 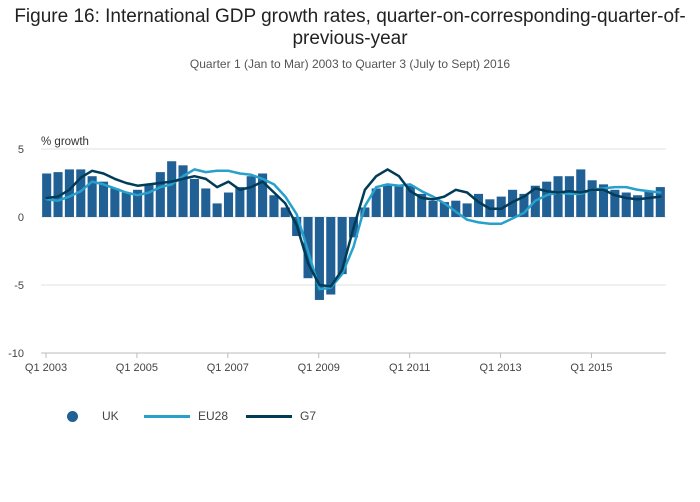 What do you see at coordinates (269, 416) in the screenshot?
I see `legend-swatch-g7` at bounding box center [269, 416].